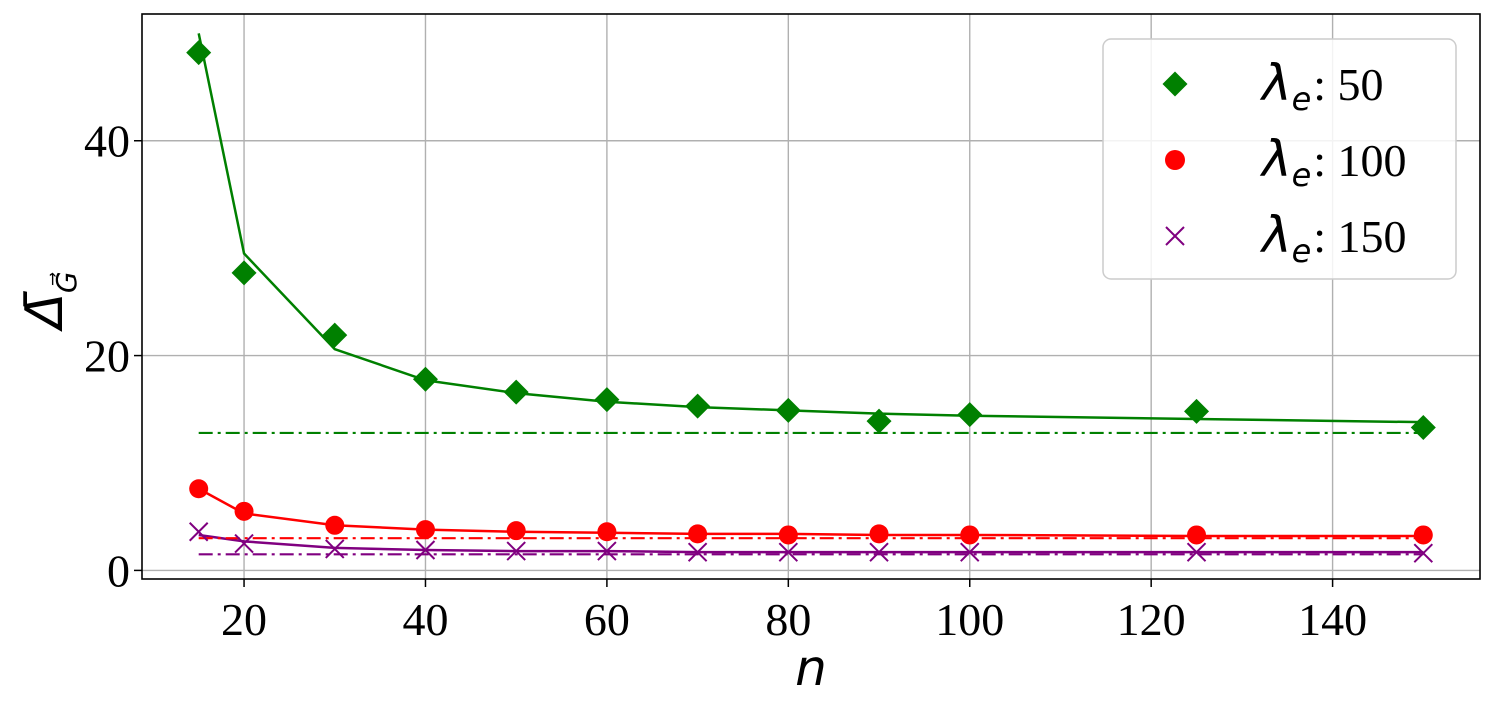 The width and height of the screenshot is (1495, 709). Describe the element at coordinates (1321, 86) in the screenshot. I see `legend-label: λe: 50` at that location.